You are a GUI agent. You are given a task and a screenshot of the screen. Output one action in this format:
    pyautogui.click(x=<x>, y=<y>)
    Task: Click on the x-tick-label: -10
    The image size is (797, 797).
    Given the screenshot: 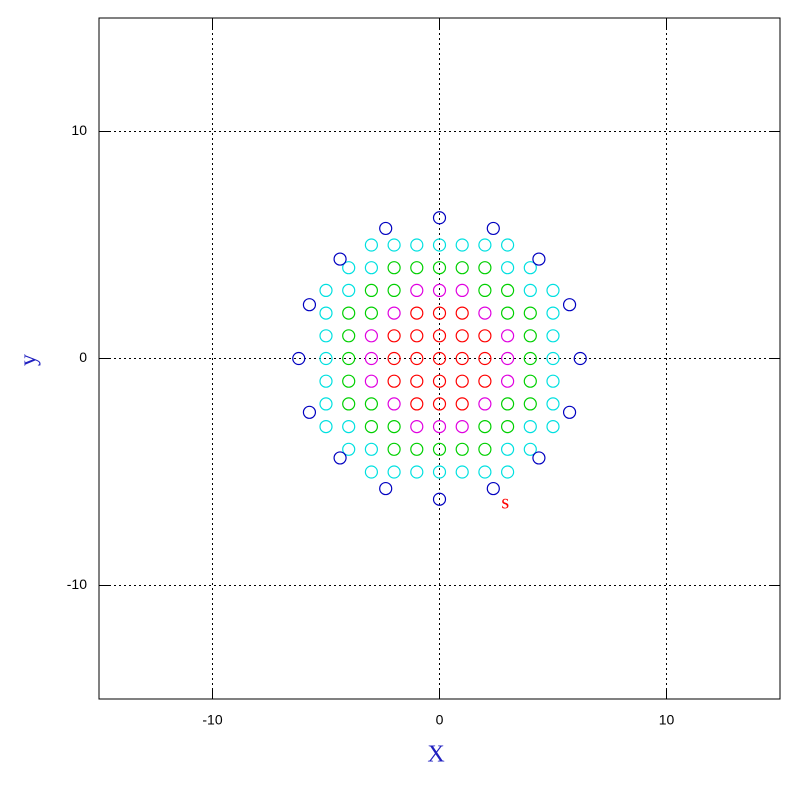 What is the action you would take?
    pyautogui.click(x=212, y=720)
    